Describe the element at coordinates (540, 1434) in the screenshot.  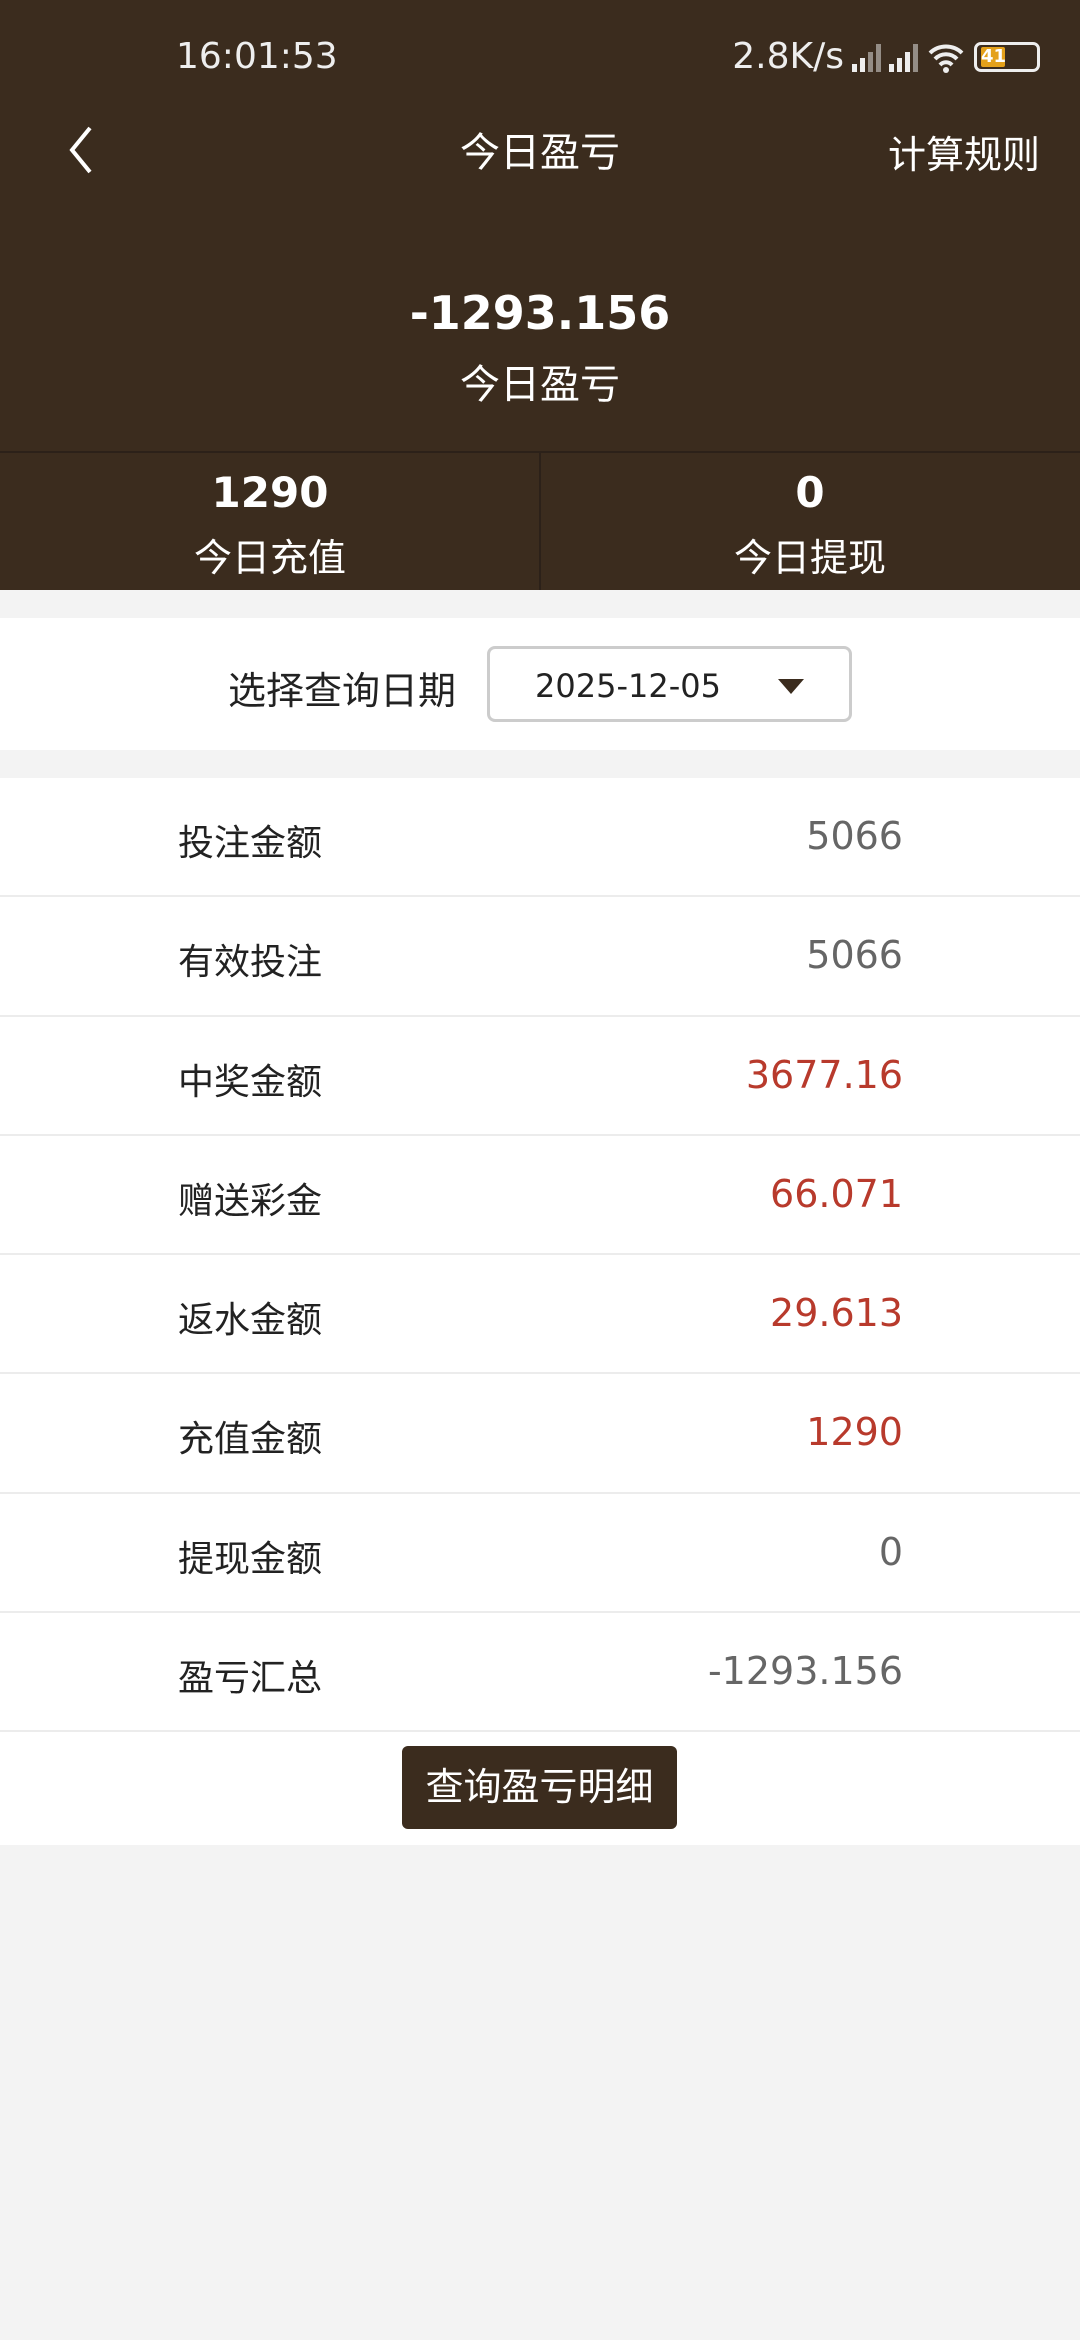
I see `list-item: 充值金额 1290` at that location.